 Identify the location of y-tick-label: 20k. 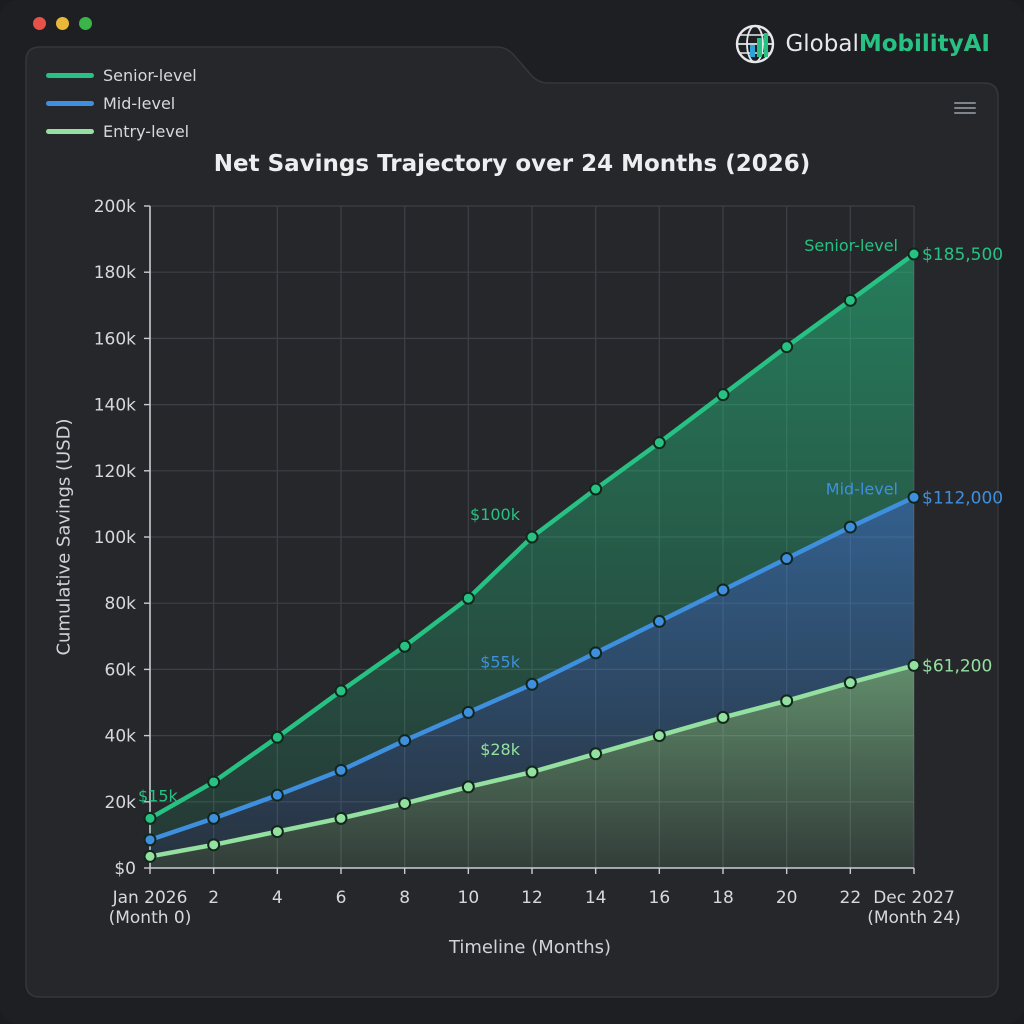
(121, 803).